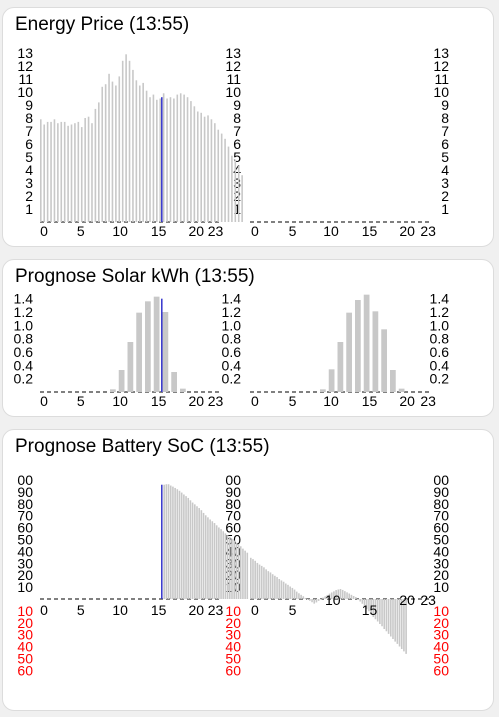 This screenshot has width=499, height=717. What do you see at coordinates (135, 276) in the screenshot?
I see `card-title: Prognose Solar kWh (13:55)` at bounding box center [135, 276].